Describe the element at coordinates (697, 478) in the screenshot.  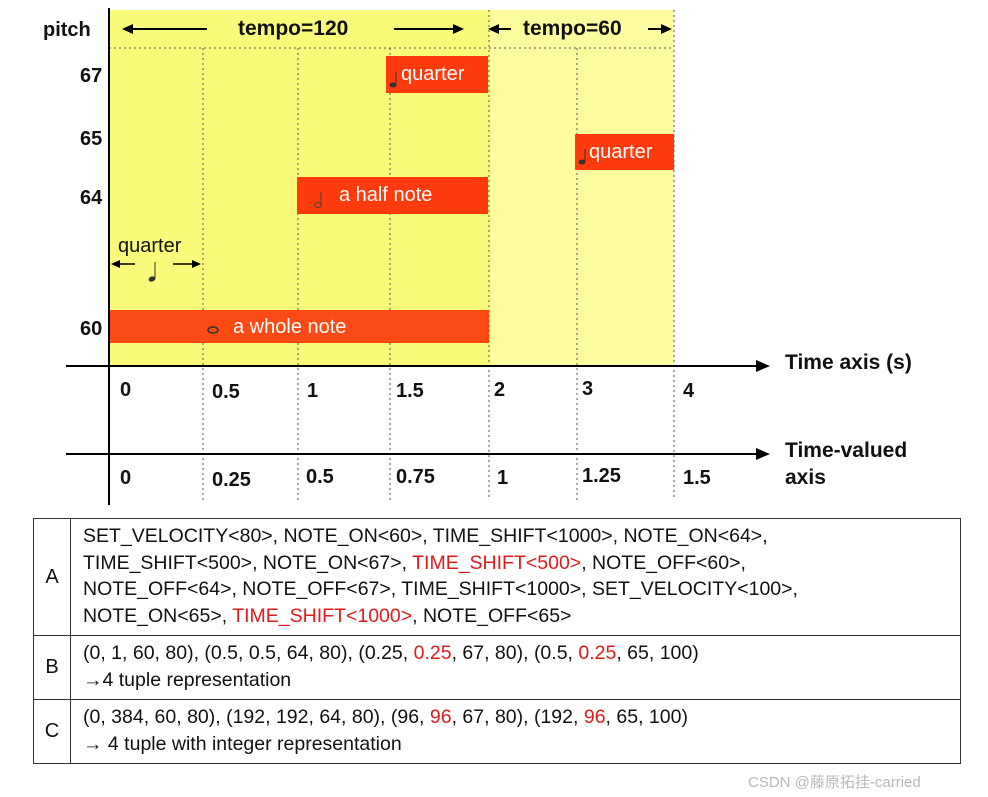
I see `time-valued-tick: 1.5` at that location.